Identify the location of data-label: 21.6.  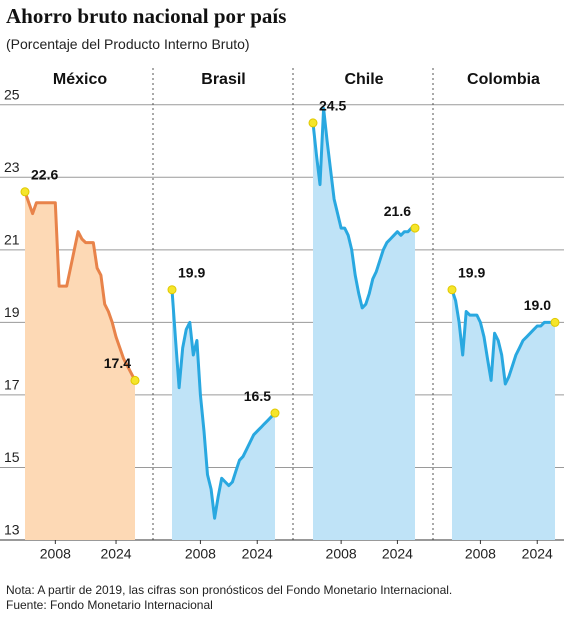
(397, 211).